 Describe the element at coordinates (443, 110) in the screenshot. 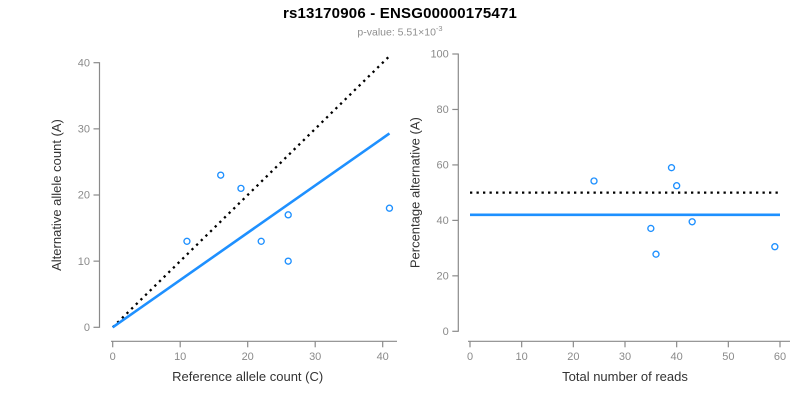

I see `y-tick-label: 80` at that location.